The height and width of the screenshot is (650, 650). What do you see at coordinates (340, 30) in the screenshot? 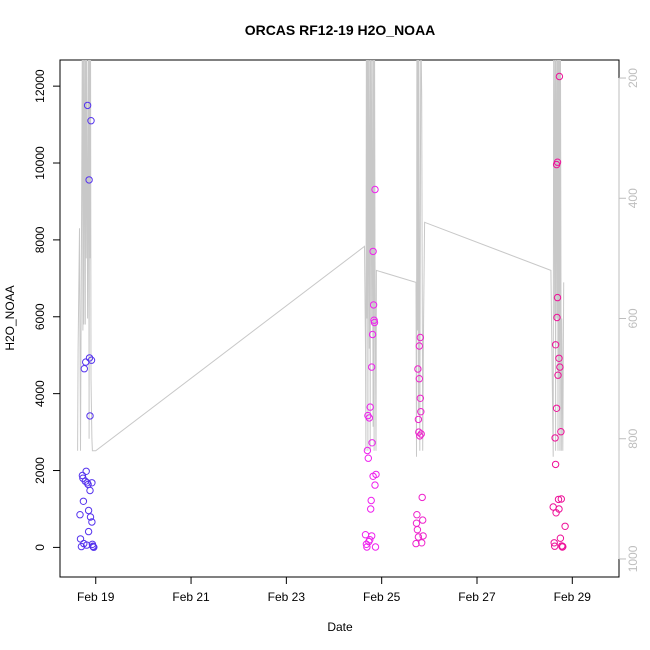
I see `chart-title: ORCAS RF12-19 H2O_NOAA` at bounding box center [340, 30].